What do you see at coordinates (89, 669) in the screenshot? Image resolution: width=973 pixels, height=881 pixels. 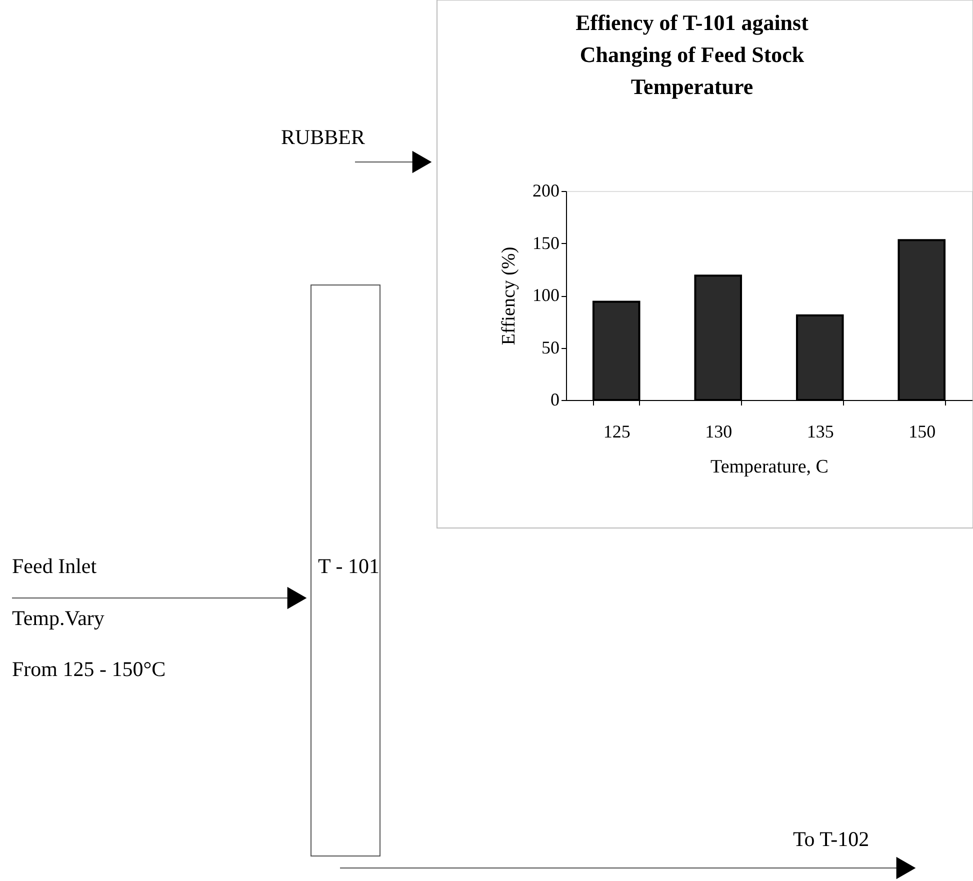 I see `text: From 125 - 150°C` at bounding box center [89, 669].